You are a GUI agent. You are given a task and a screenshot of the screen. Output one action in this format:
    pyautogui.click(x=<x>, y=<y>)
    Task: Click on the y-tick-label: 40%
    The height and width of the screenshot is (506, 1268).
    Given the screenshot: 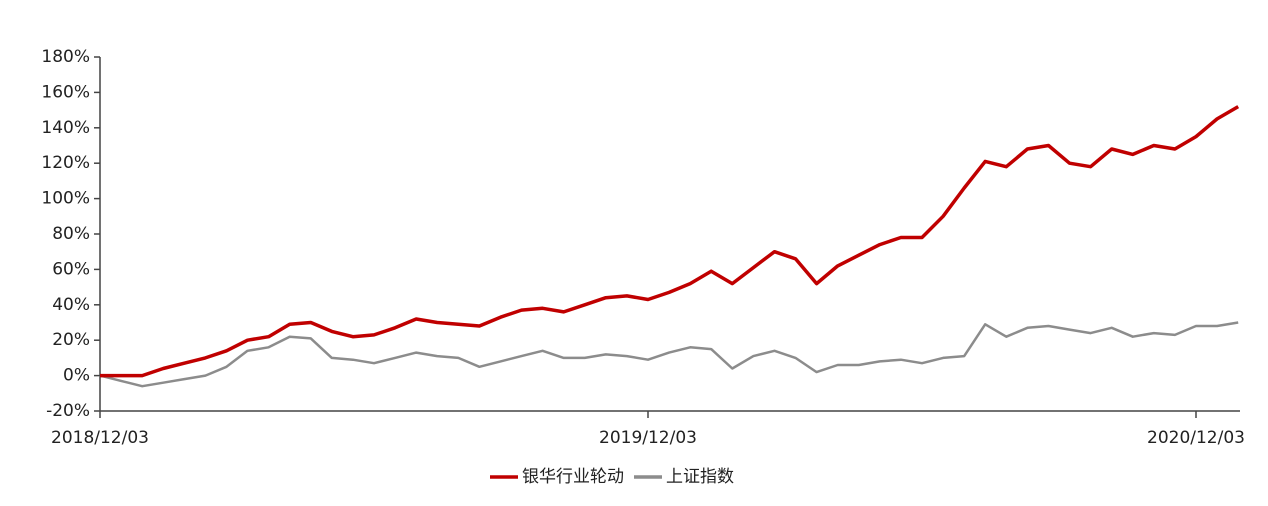 What is the action you would take?
    pyautogui.click(x=71, y=305)
    